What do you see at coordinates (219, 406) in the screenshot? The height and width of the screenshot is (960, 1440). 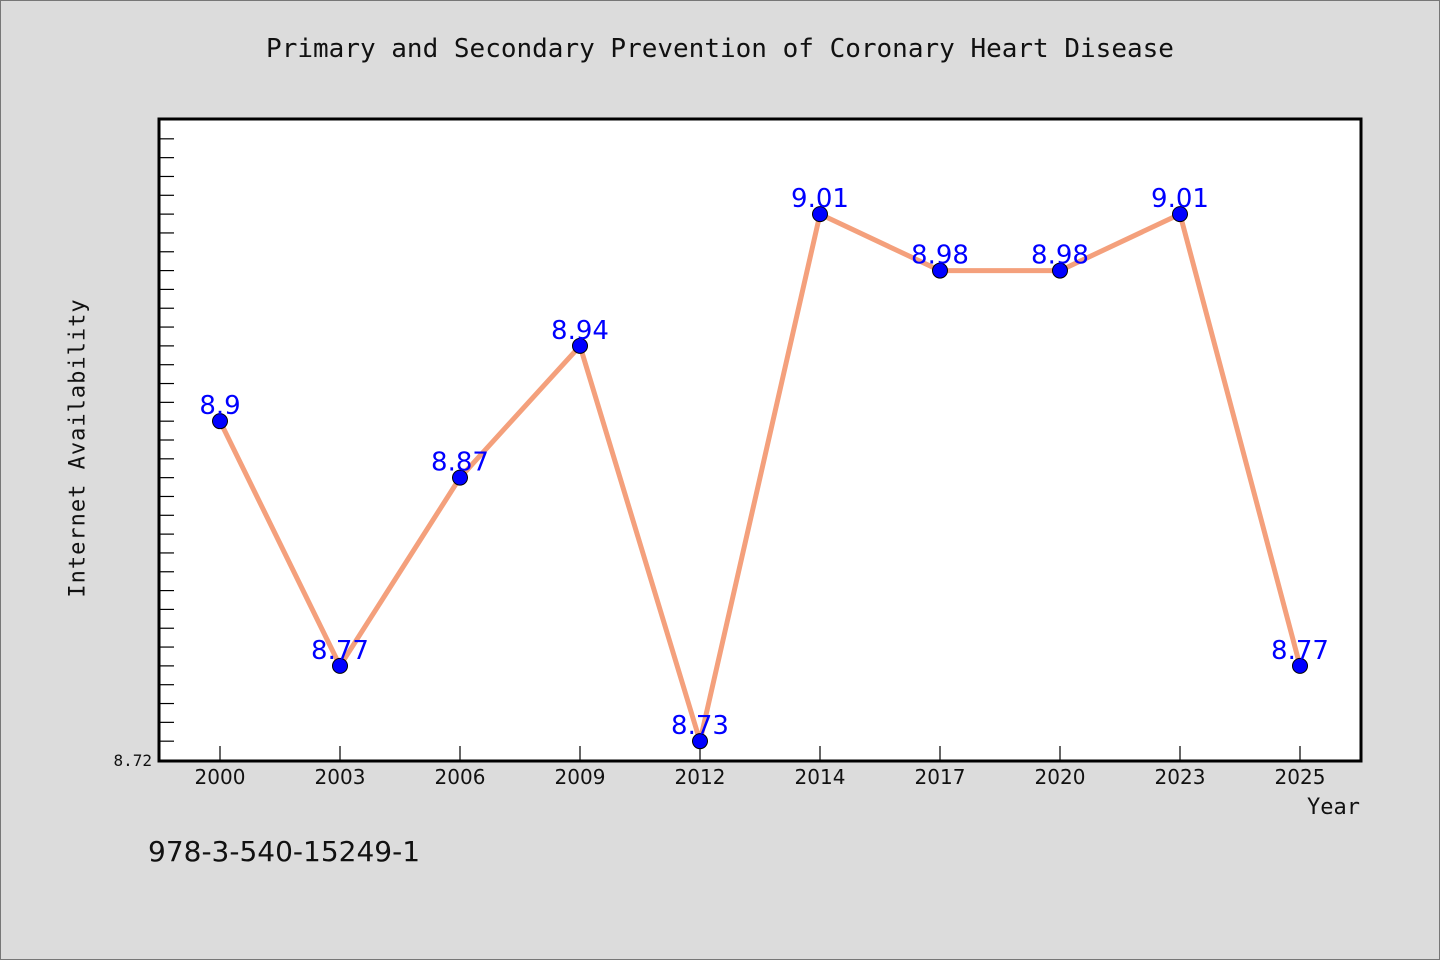 I see `data-label: 8.9` at bounding box center [219, 406].